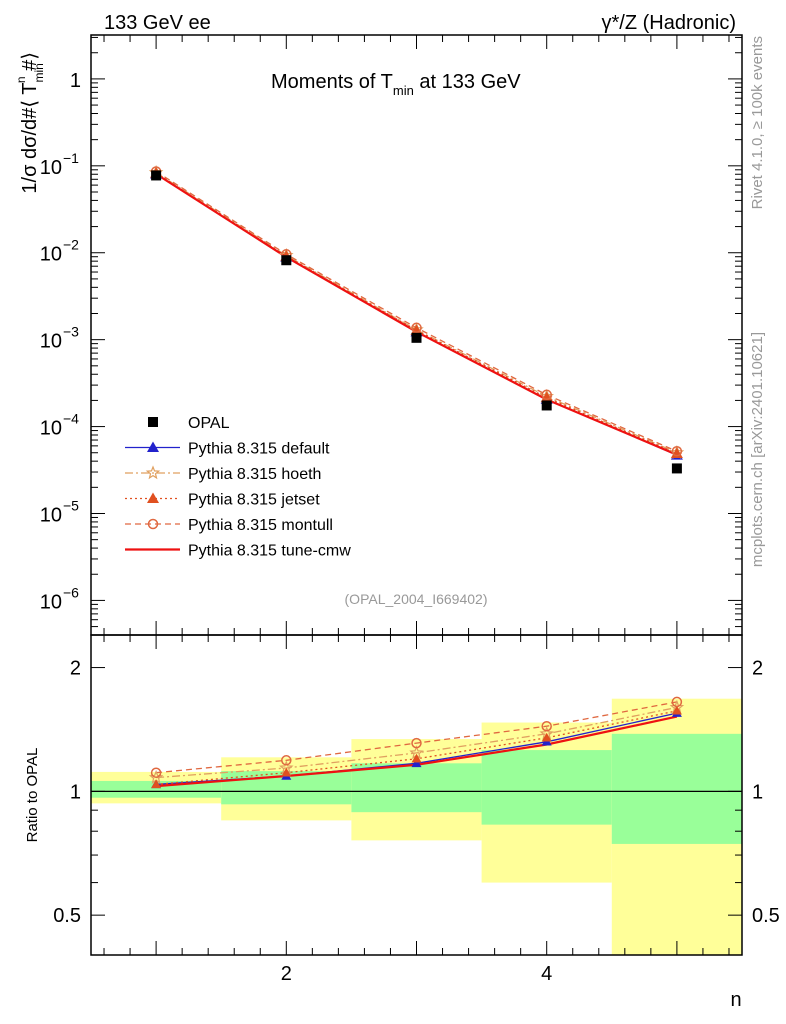 This screenshot has width=786, height=1024. What do you see at coordinates (254, 474) in the screenshot?
I see `legend-label-2: Pythia 8.315 hoeth` at bounding box center [254, 474].